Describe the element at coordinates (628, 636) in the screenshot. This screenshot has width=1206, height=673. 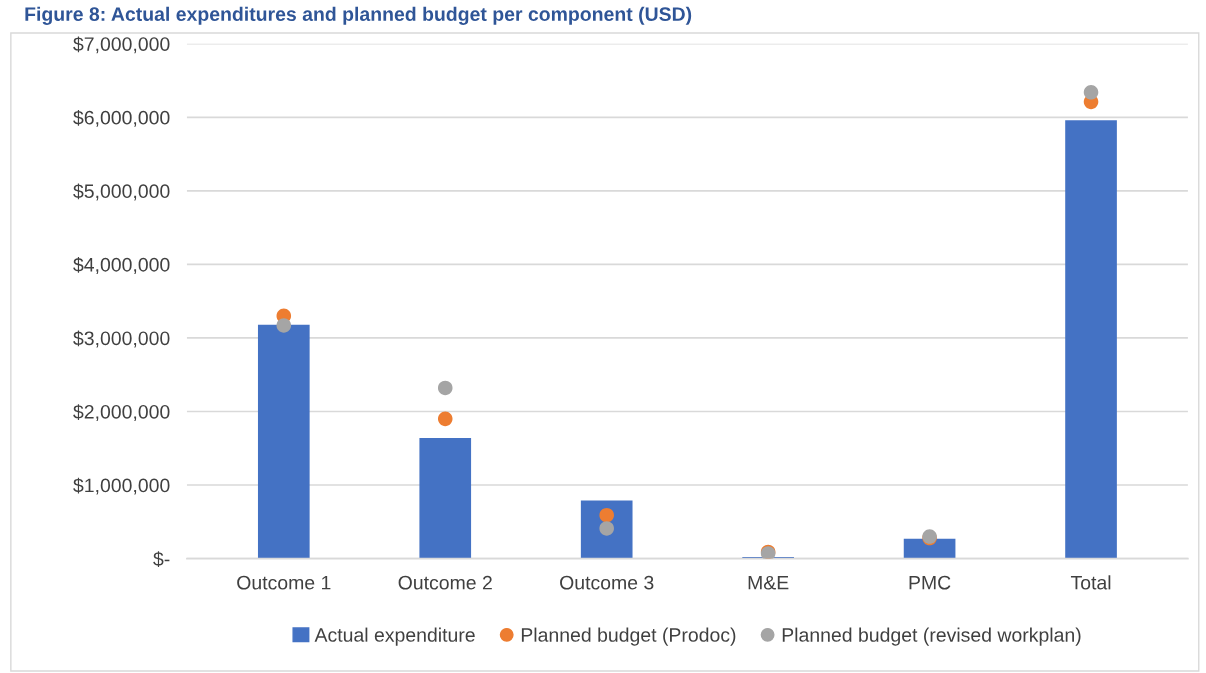
I see `legend-label: Planned budget (Prodoc)` at that location.